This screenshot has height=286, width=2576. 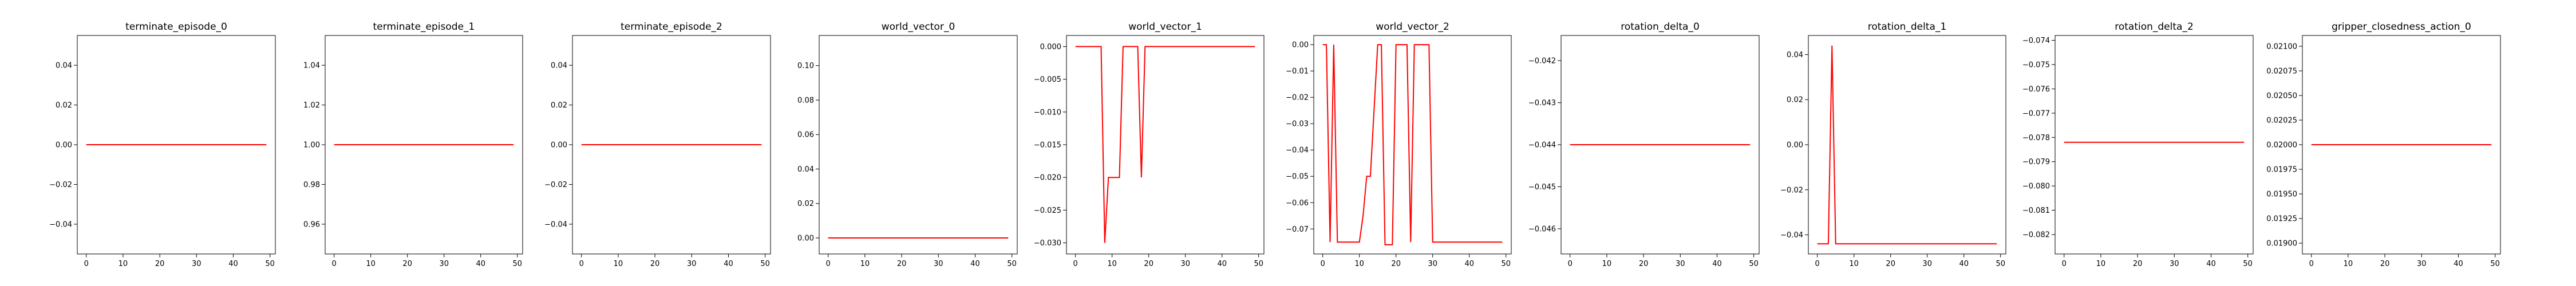 I want to click on y-tick-label: −0.080, so click(x=2036, y=186).